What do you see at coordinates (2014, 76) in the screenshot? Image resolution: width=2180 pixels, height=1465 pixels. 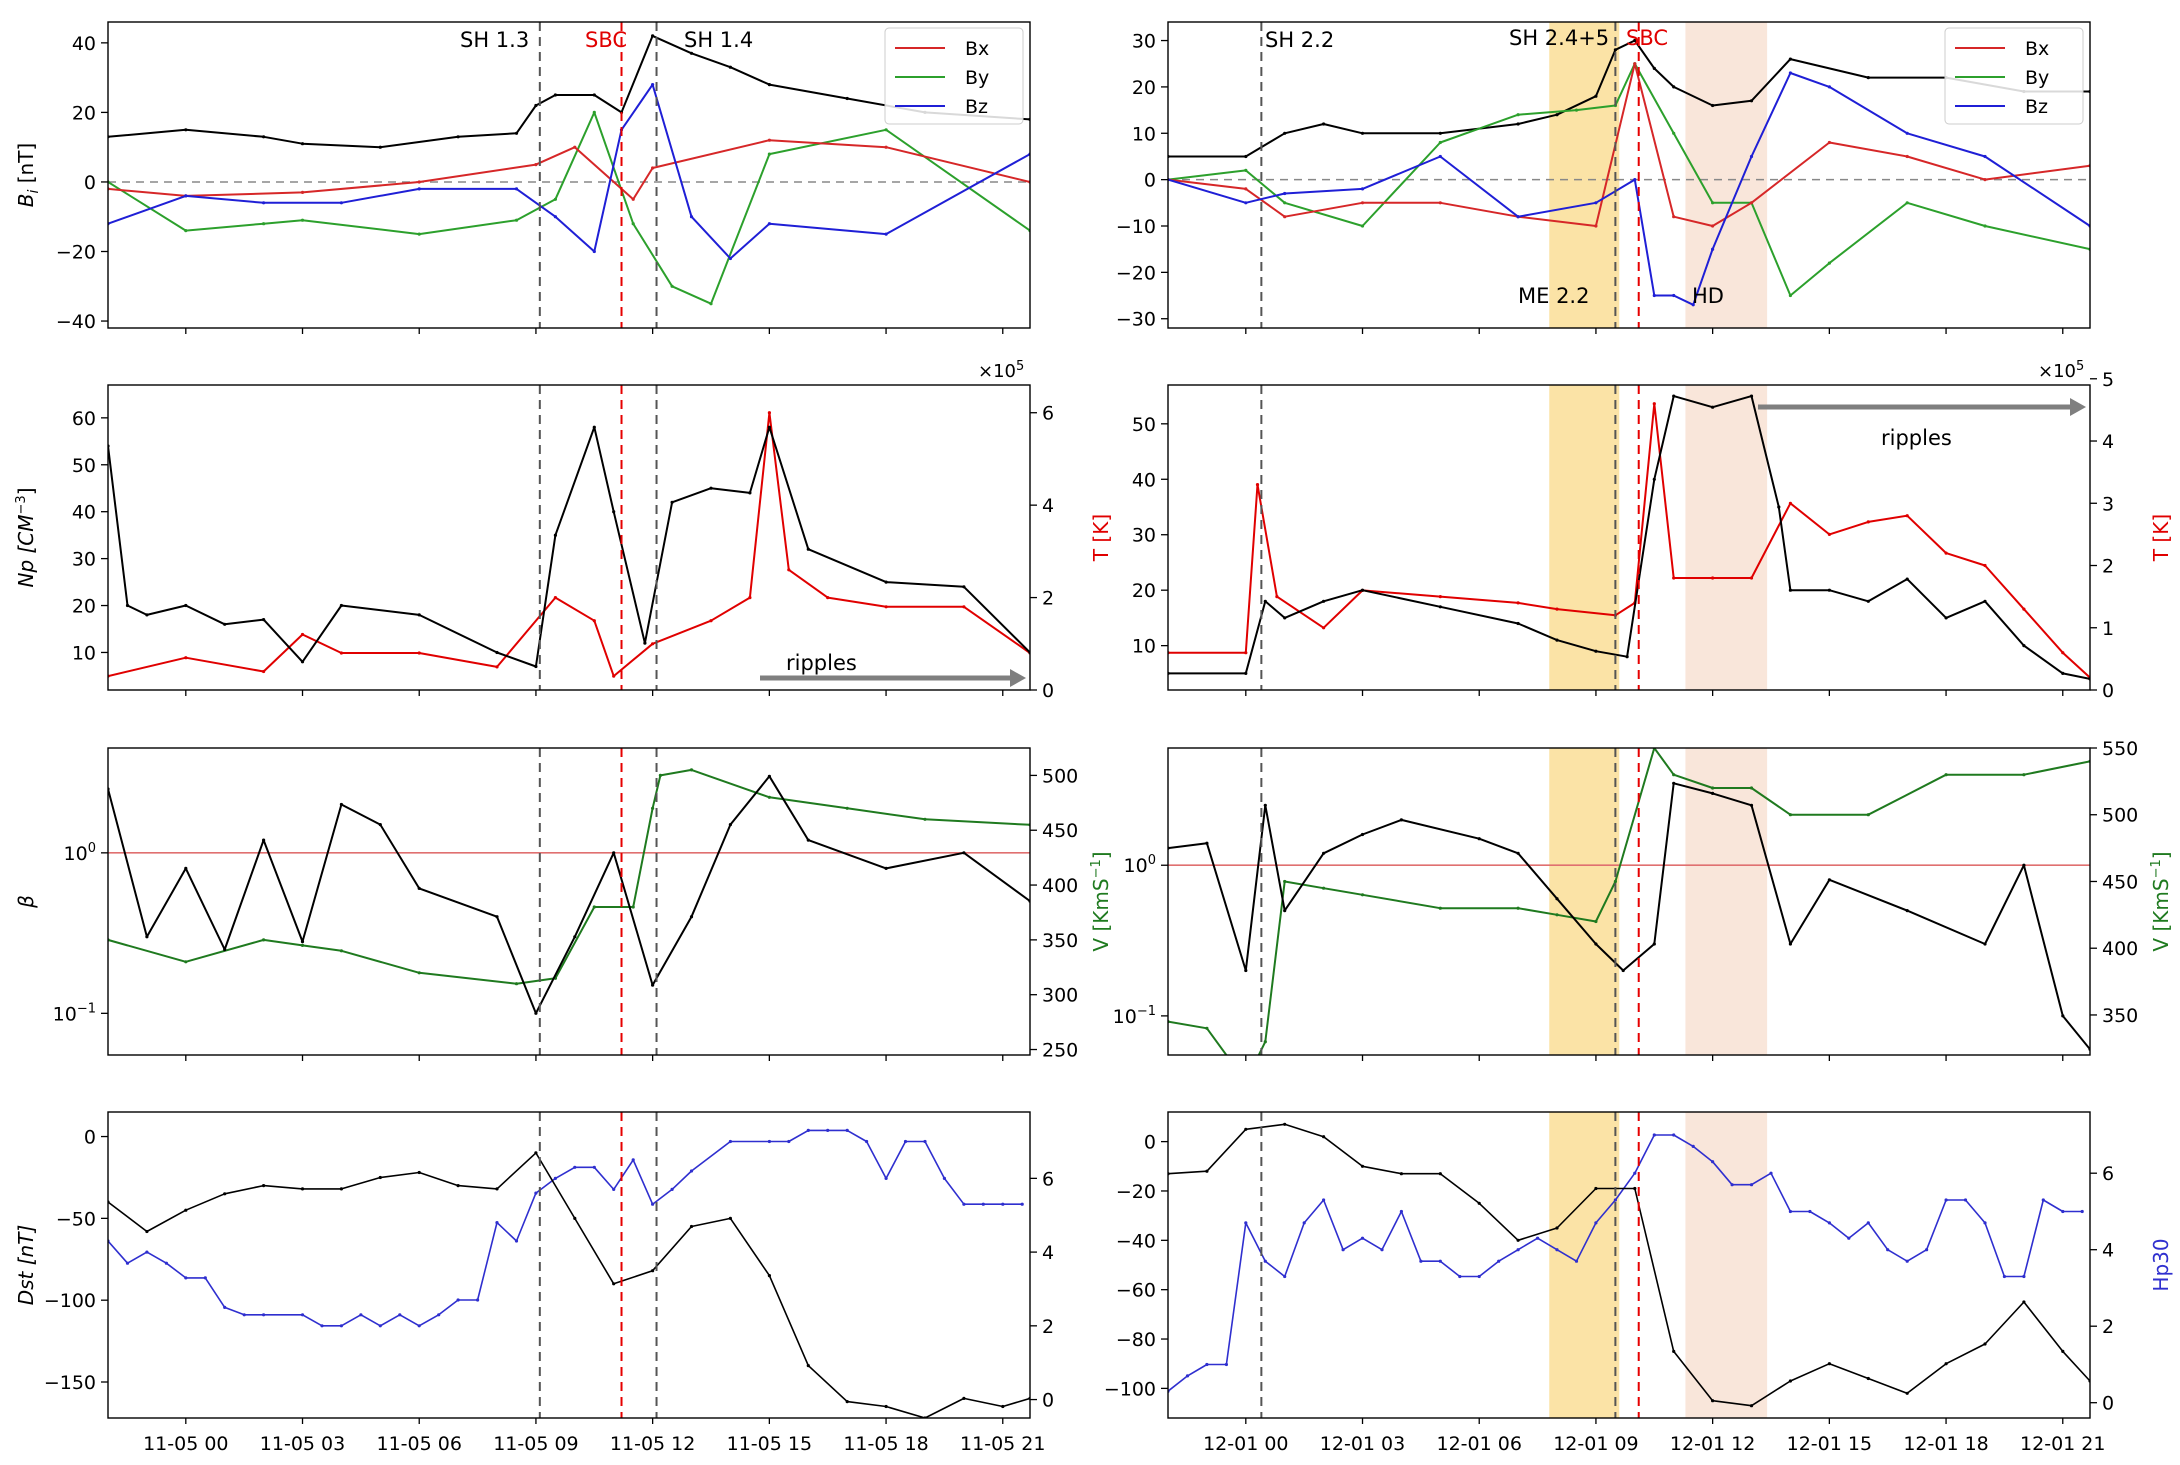 I see `legend-box` at bounding box center [2014, 76].